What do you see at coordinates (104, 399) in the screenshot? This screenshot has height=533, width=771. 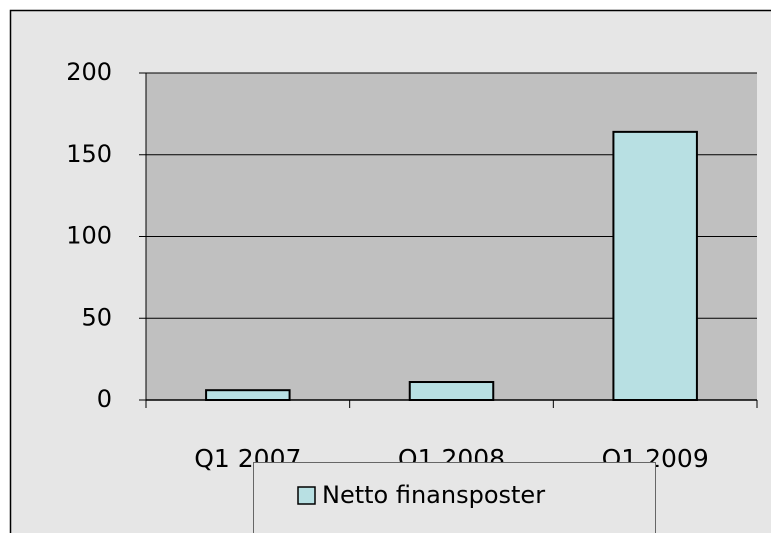 I see `y-tick-label: 0` at bounding box center [104, 399].